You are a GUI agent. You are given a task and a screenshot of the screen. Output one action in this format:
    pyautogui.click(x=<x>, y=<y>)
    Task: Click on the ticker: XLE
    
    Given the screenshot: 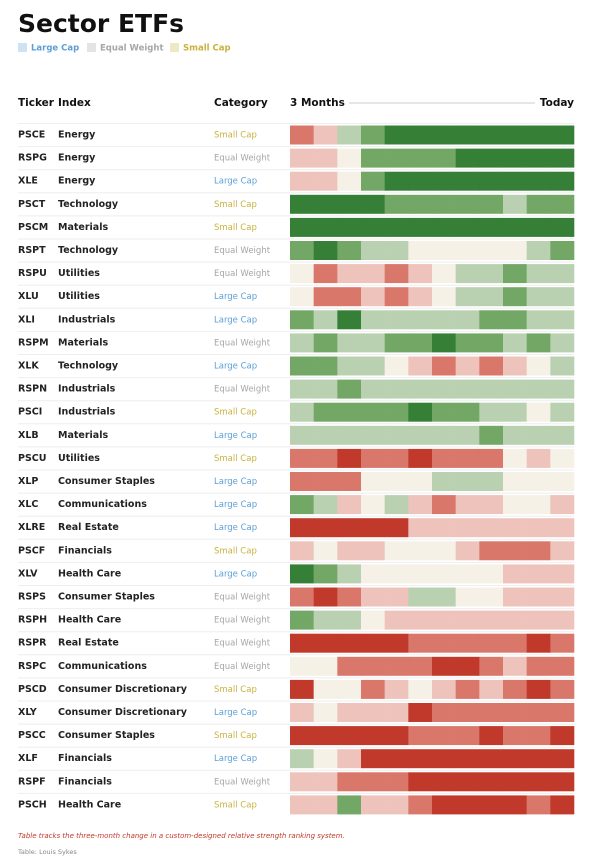 What is the action you would take?
    pyautogui.click(x=28, y=181)
    